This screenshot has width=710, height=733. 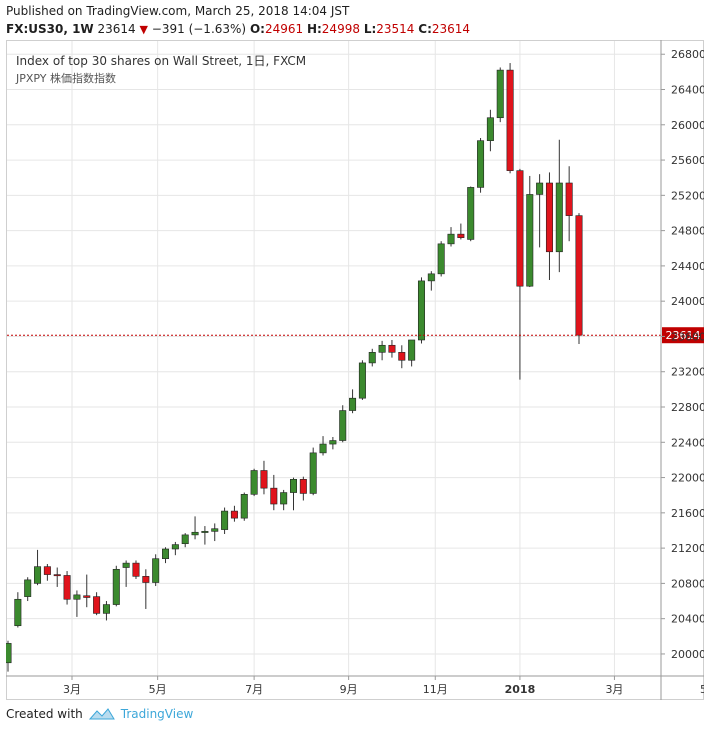 I want to click on tradingview-logo-icon, so click(x=101, y=714).